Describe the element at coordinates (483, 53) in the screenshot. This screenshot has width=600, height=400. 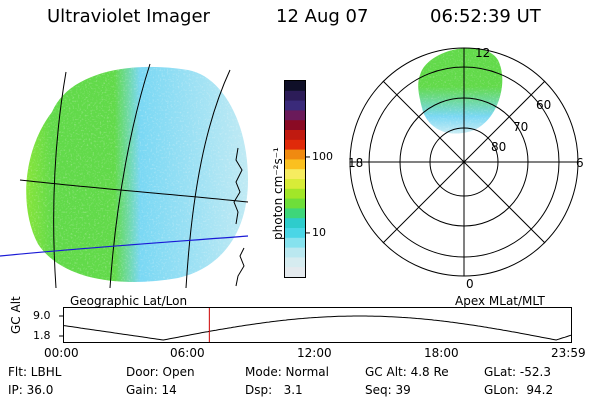
I see `mlt-label-noon: 12` at that location.